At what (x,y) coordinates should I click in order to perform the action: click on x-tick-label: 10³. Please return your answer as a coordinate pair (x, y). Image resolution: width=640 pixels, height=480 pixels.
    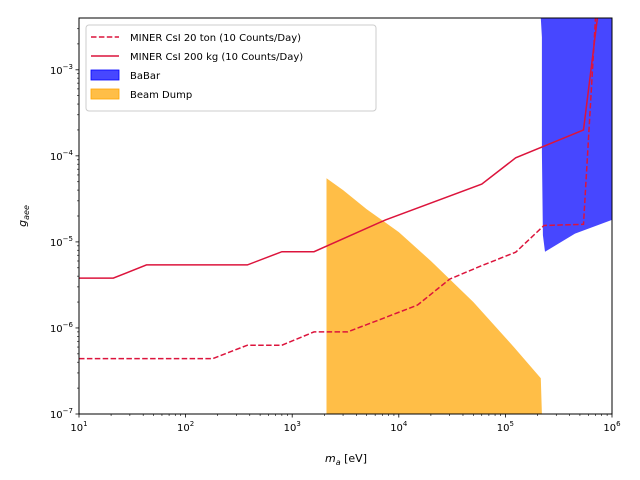
    Looking at the image, I should click on (292, 427).